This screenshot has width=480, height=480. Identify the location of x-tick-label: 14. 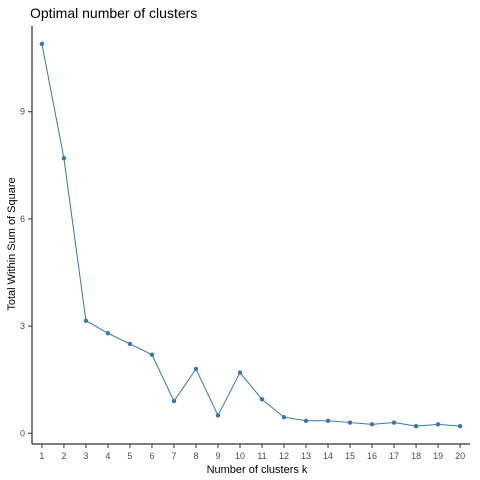
(328, 456).